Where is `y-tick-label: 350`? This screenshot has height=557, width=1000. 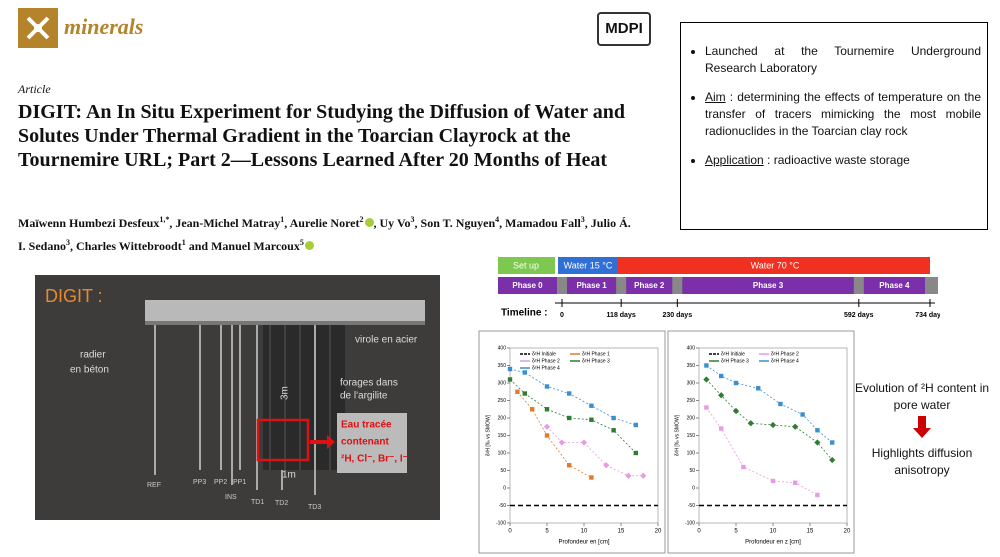
y-tick-label: 350 is located at coordinates (691, 366).